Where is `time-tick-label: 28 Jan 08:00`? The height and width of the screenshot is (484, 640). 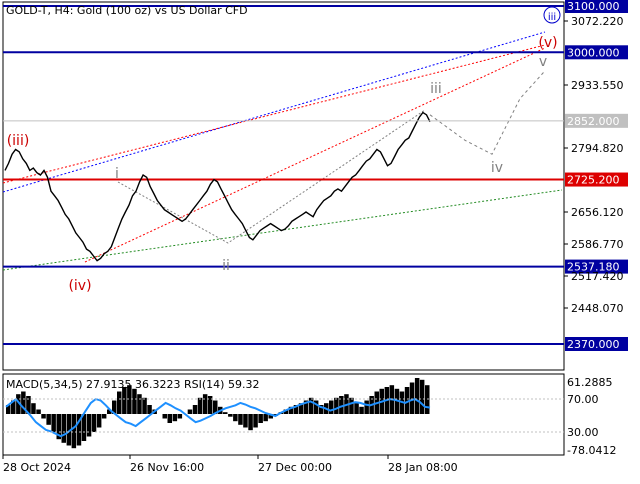 time-tick-label: 28 Jan 08:00 is located at coordinates (423, 467).